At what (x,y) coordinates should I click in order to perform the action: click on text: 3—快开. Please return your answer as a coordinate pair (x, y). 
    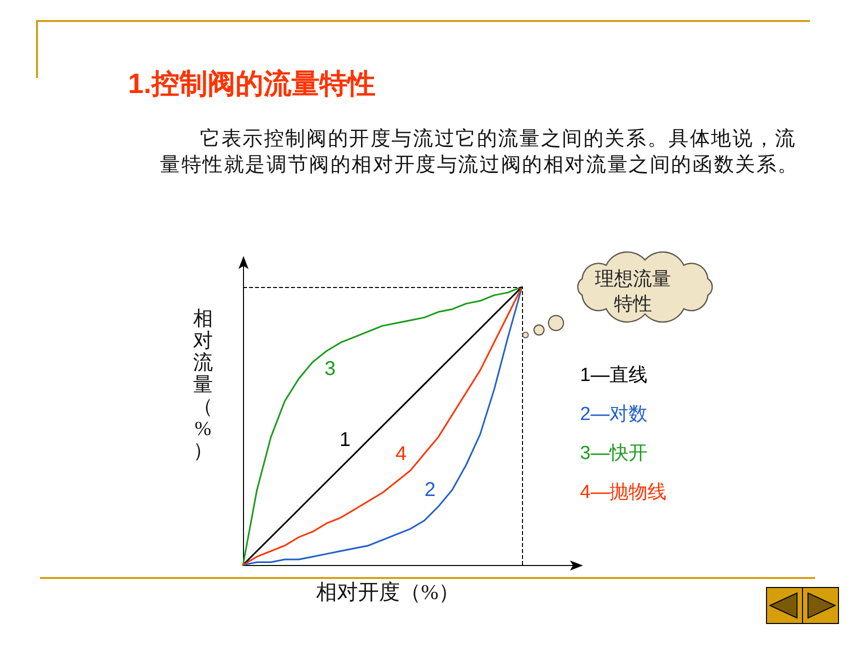
    Looking at the image, I should click on (614, 453).